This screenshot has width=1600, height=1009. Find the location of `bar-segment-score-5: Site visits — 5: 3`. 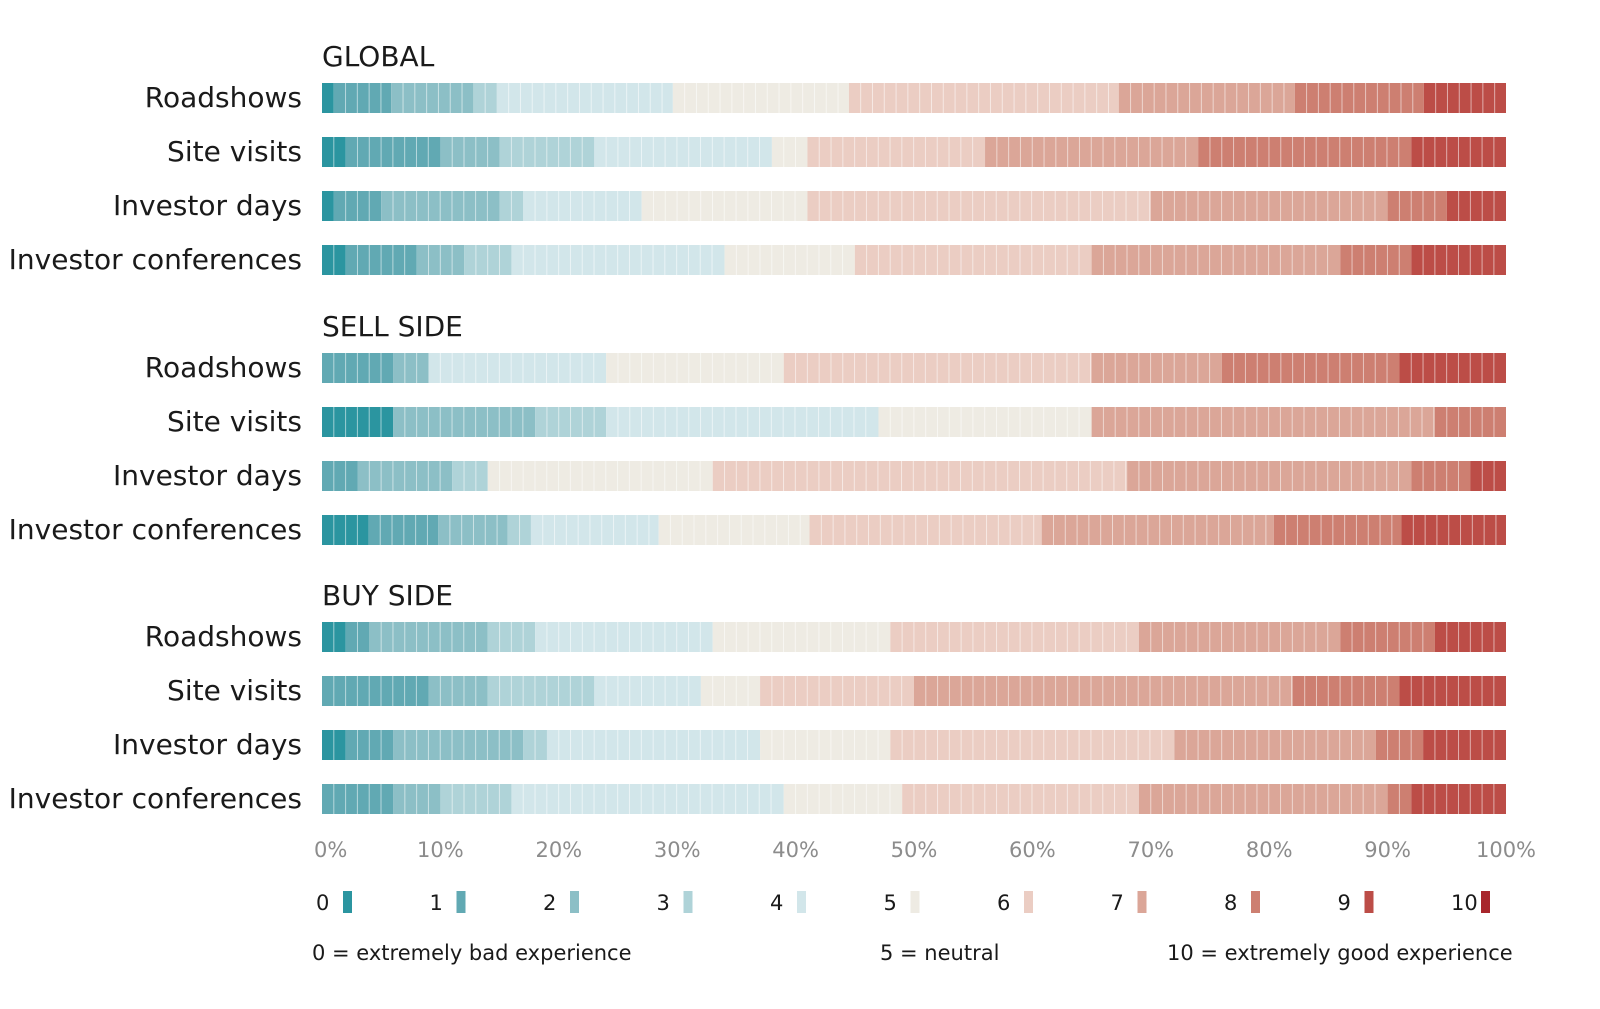

bar-segment-score-5: Site visits — 5: 3 is located at coordinates (789, 152).